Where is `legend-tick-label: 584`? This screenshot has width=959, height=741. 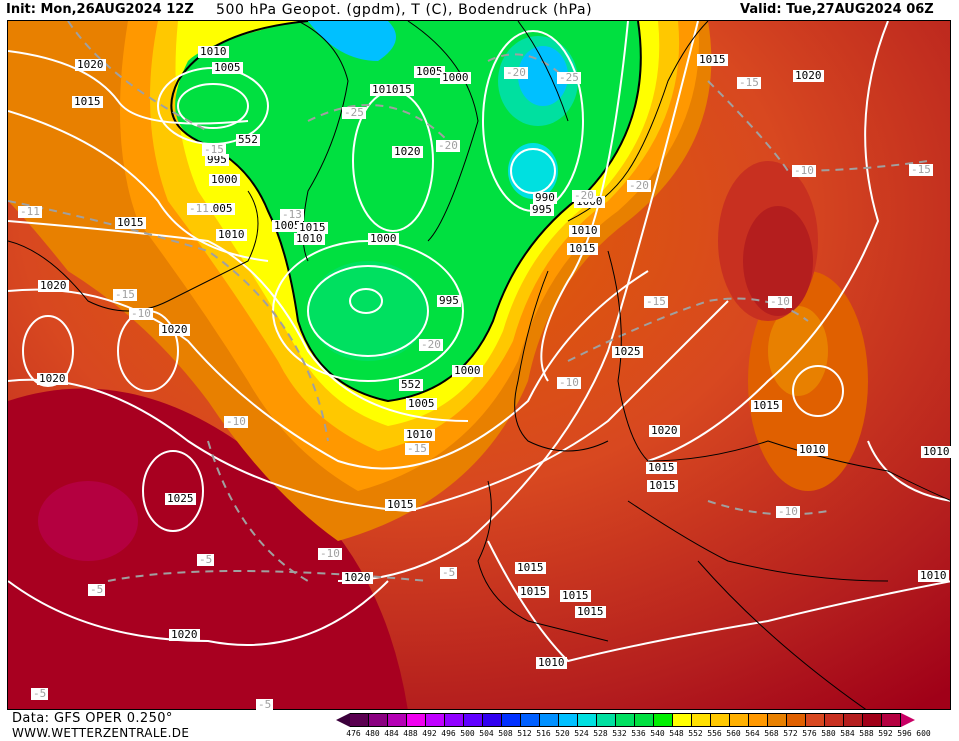 legend-tick-label: 584 is located at coordinates (847, 733).